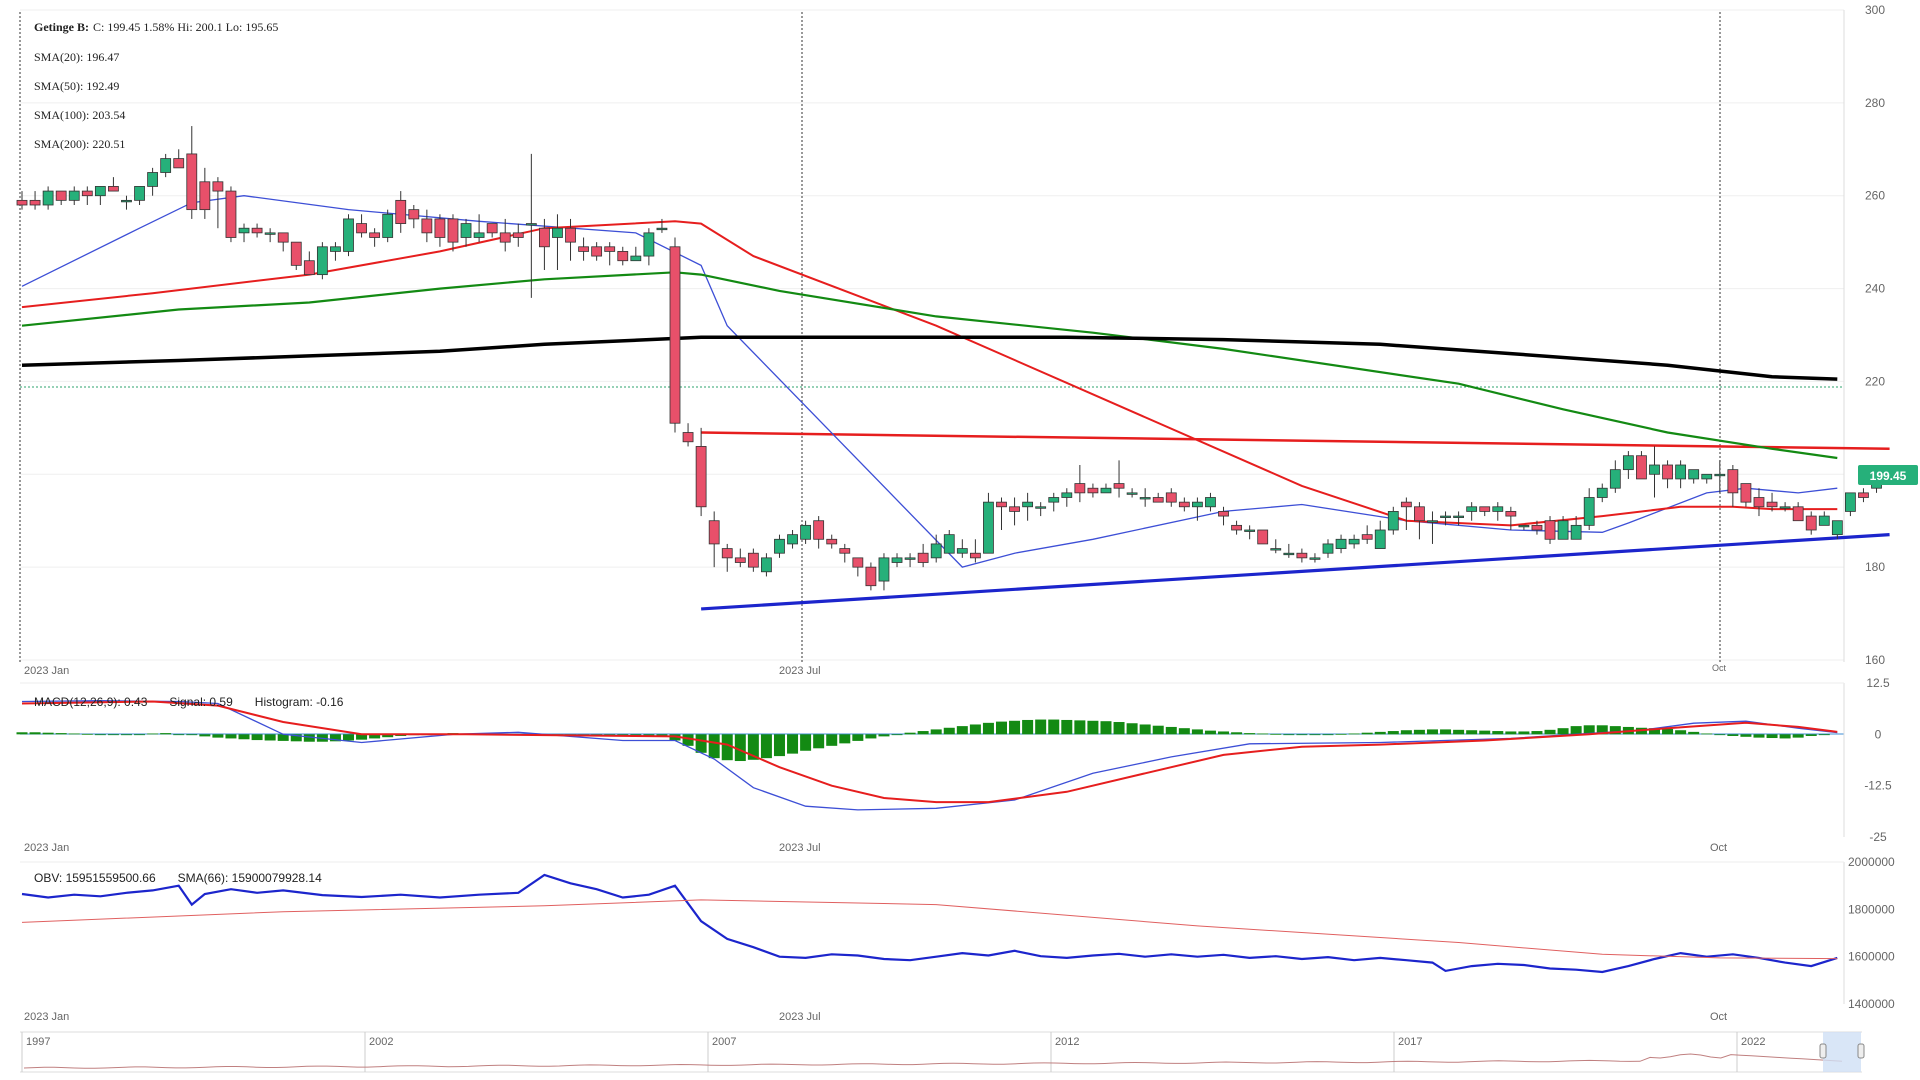 The width and height of the screenshot is (1920, 1080). I want to click on obv-lines, so click(929, 923).